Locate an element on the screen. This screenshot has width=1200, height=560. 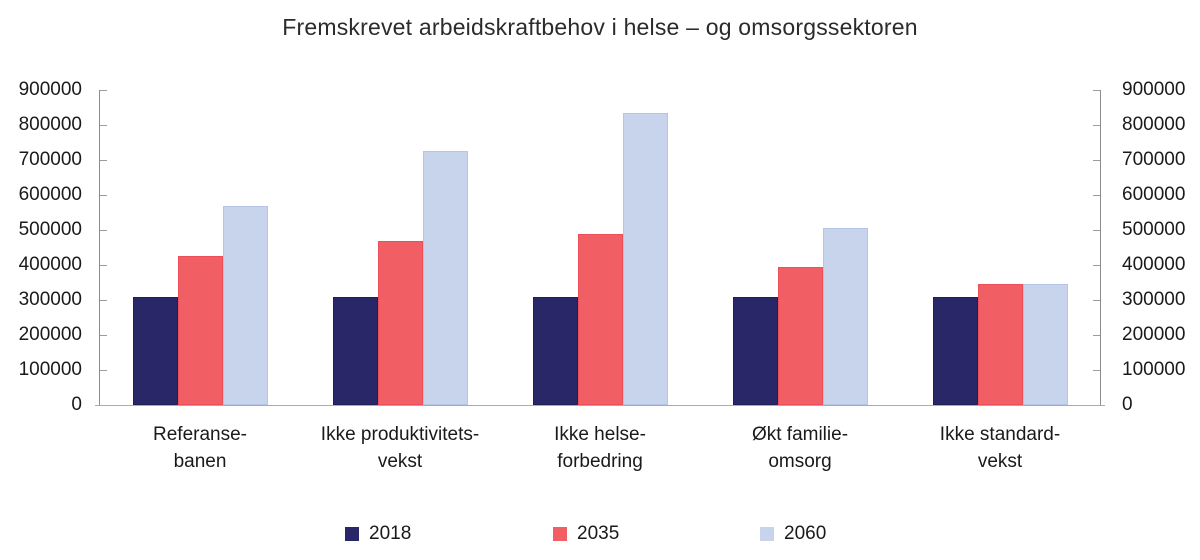
bar-2018-referansebanen is located at coordinates (155, 350).